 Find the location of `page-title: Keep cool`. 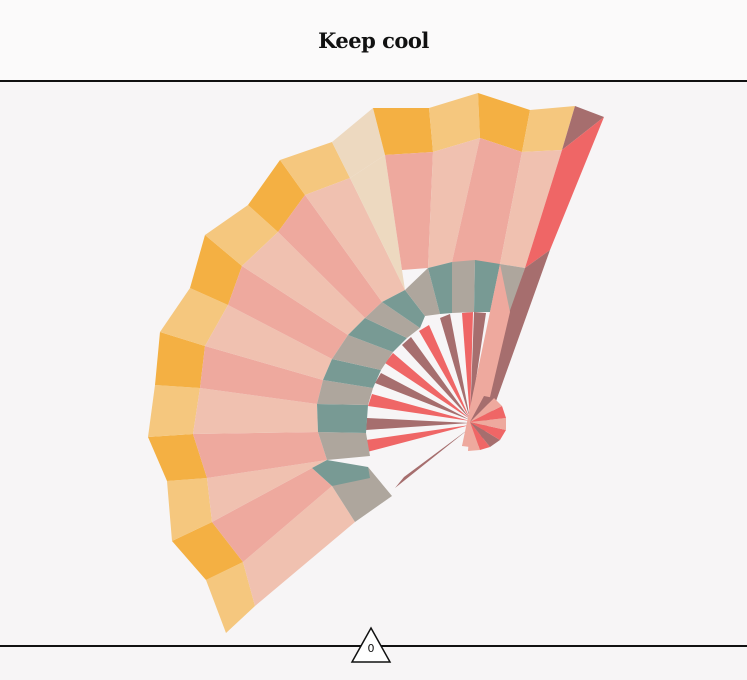

page-title: Keep cool is located at coordinates (373, 40).